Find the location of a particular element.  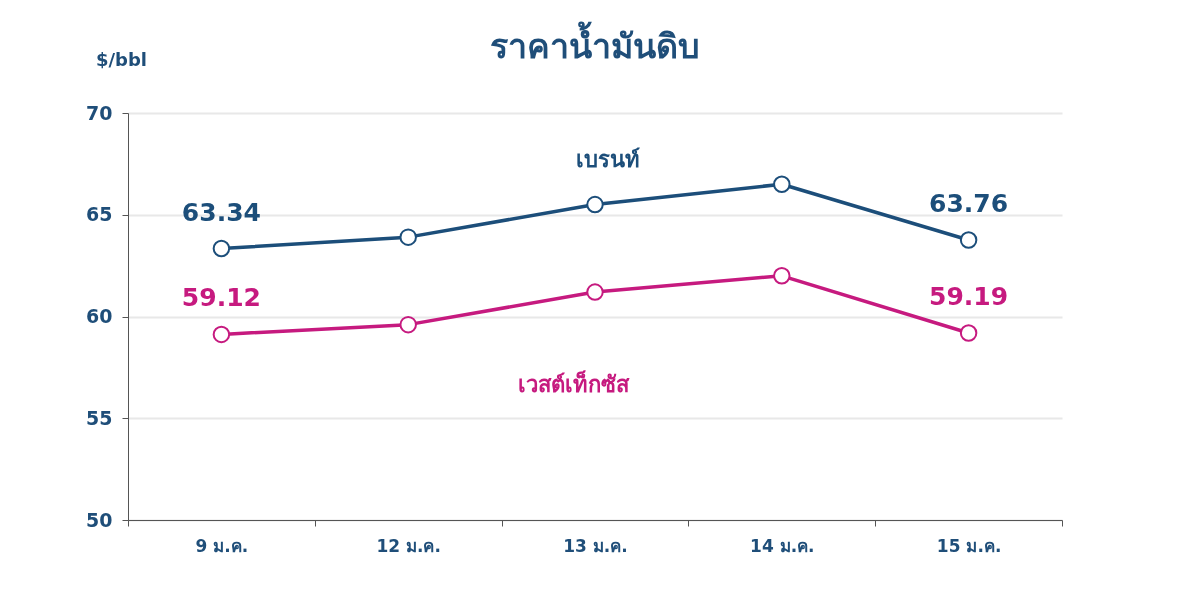

text: เวสต์เท็กซัส is located at coordinates (573, 384).